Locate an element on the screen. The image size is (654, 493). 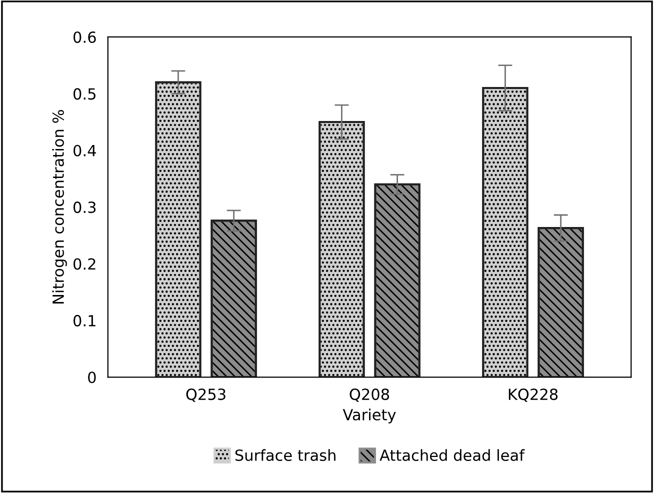
y-tick-label: 0.3 is located at coordinates (85, 208).